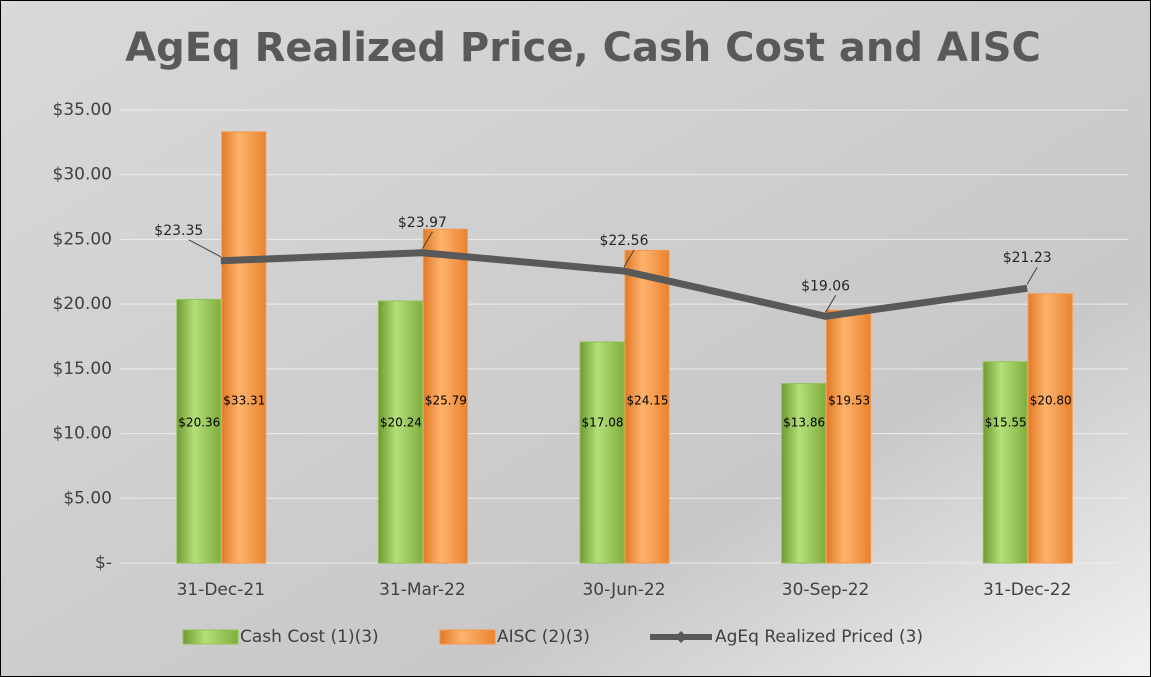 This screenshot has height=677, width=1151. What do you see at coordinates (422, 223) in the screenshot?
I see `data-label: $23.97` at bounding box center [422, 223].